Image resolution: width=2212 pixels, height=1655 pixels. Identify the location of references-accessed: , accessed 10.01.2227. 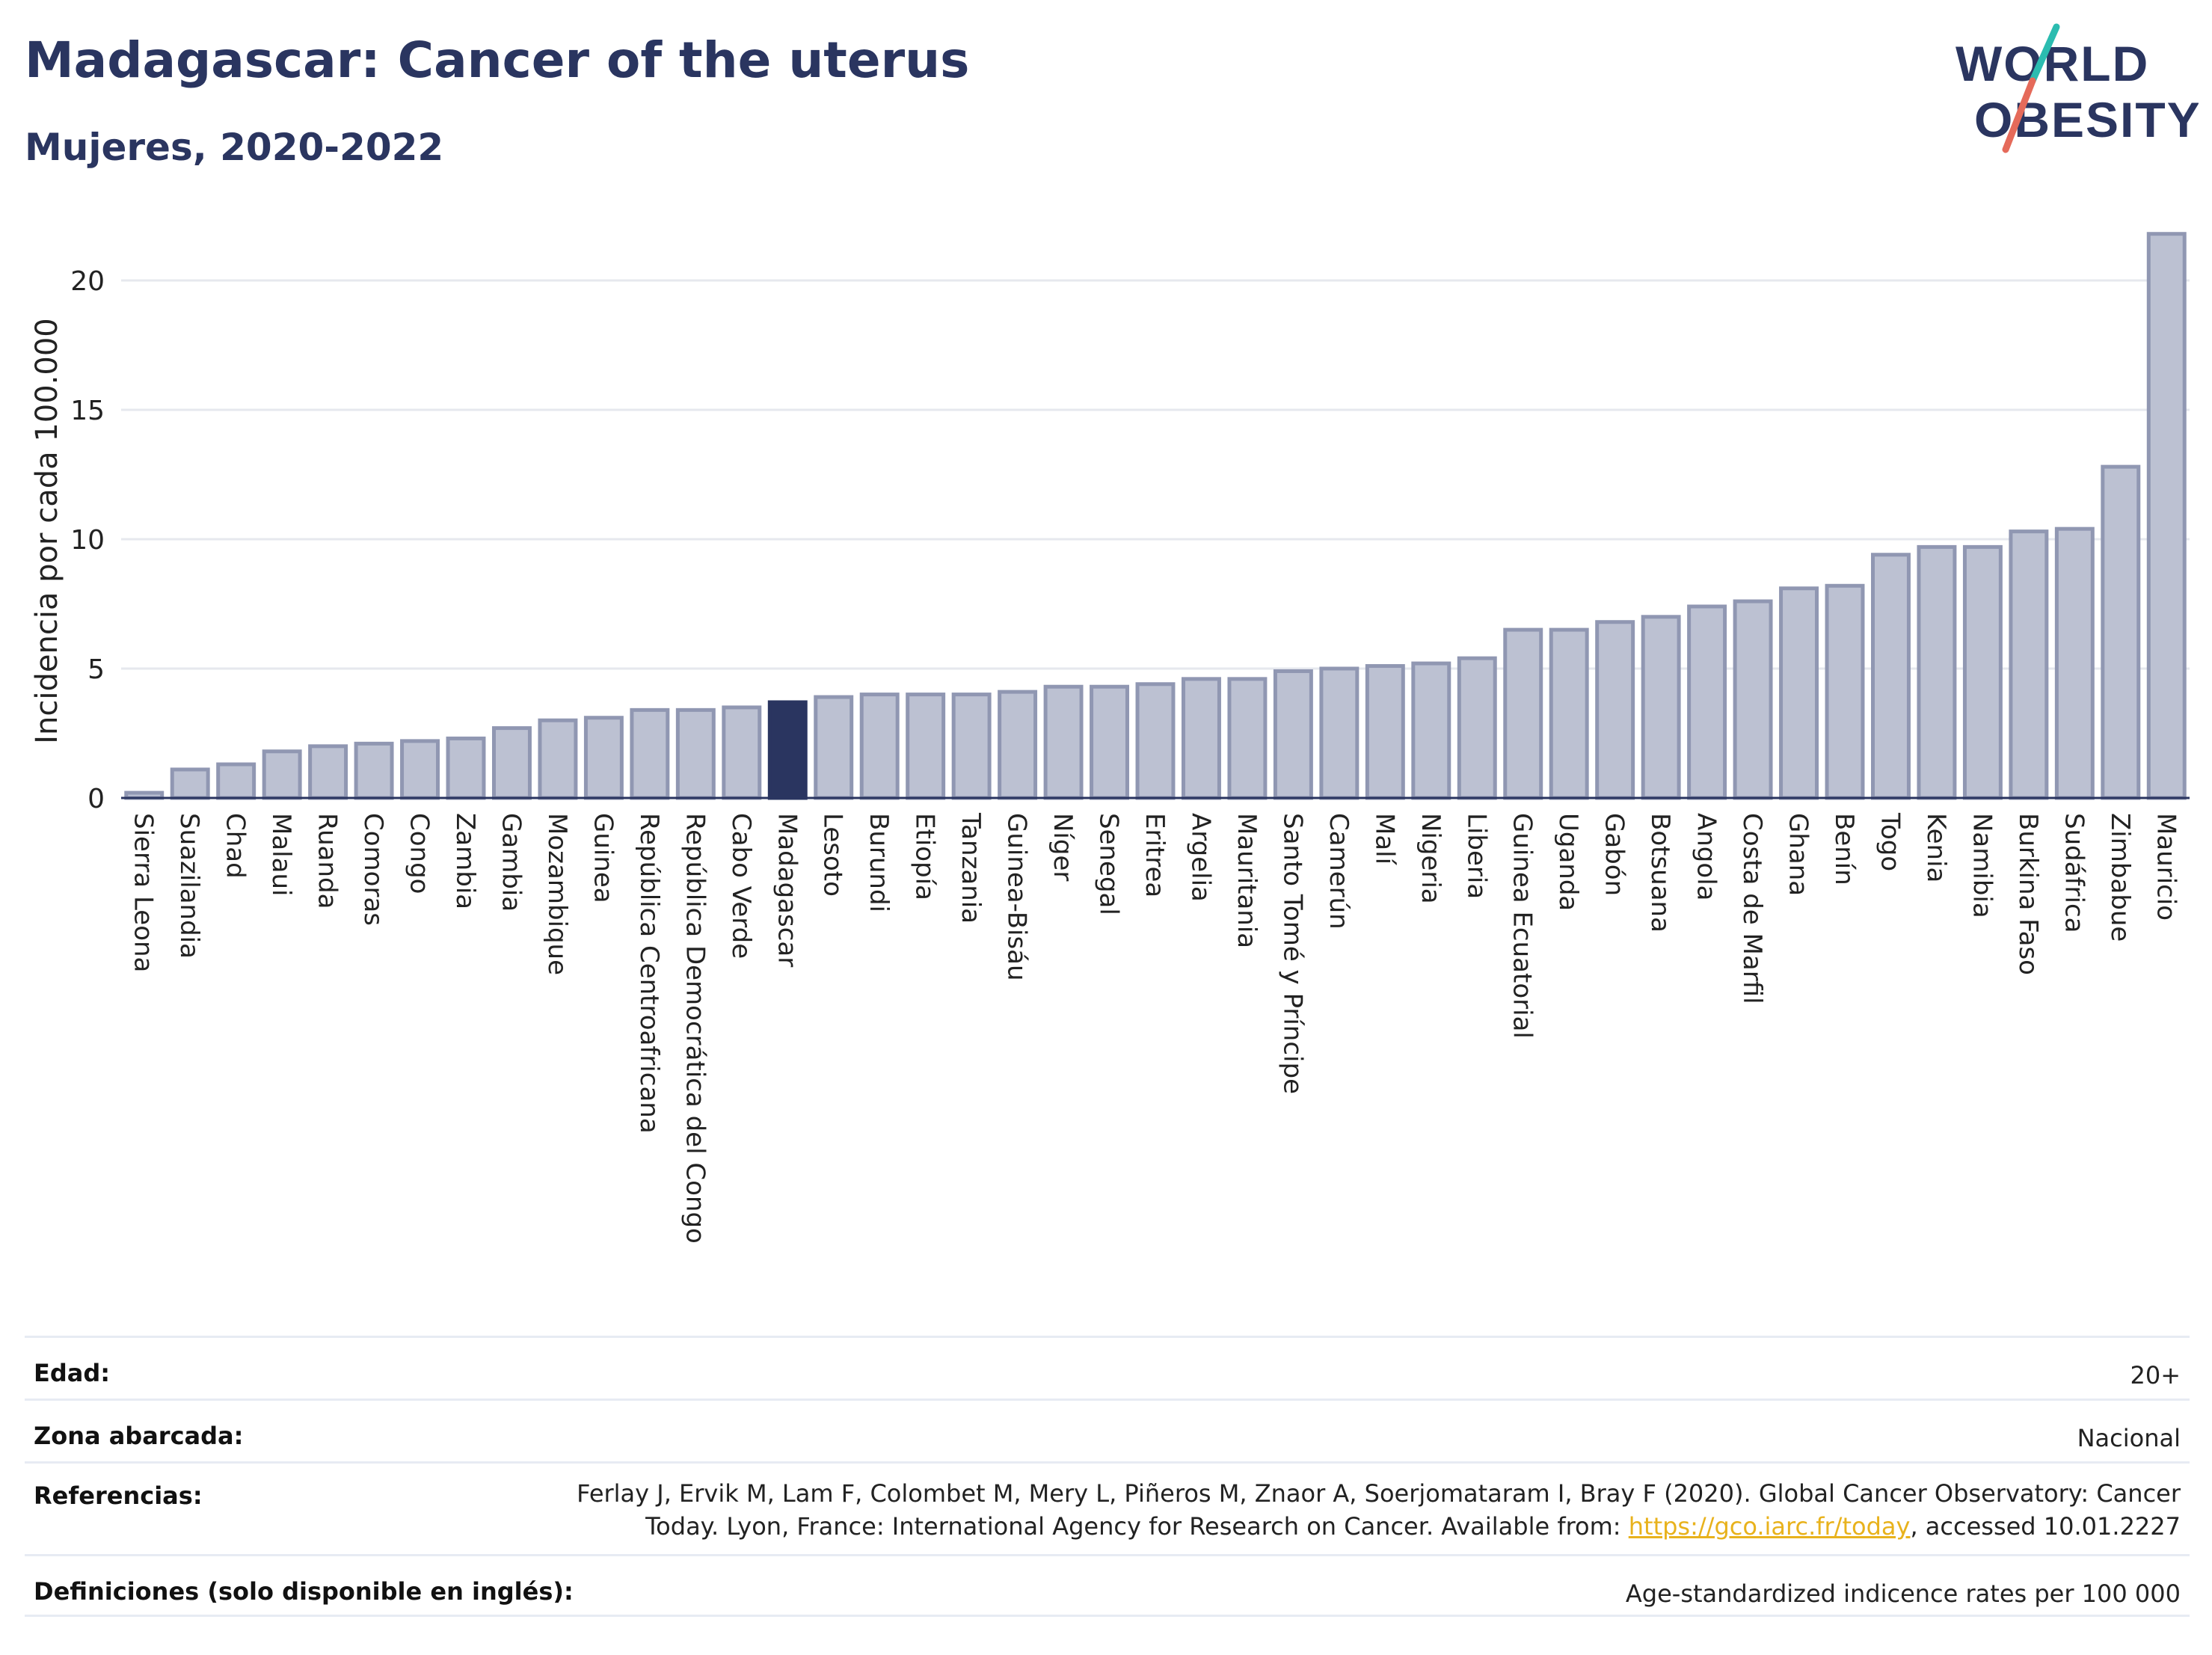
(2045, 1526).